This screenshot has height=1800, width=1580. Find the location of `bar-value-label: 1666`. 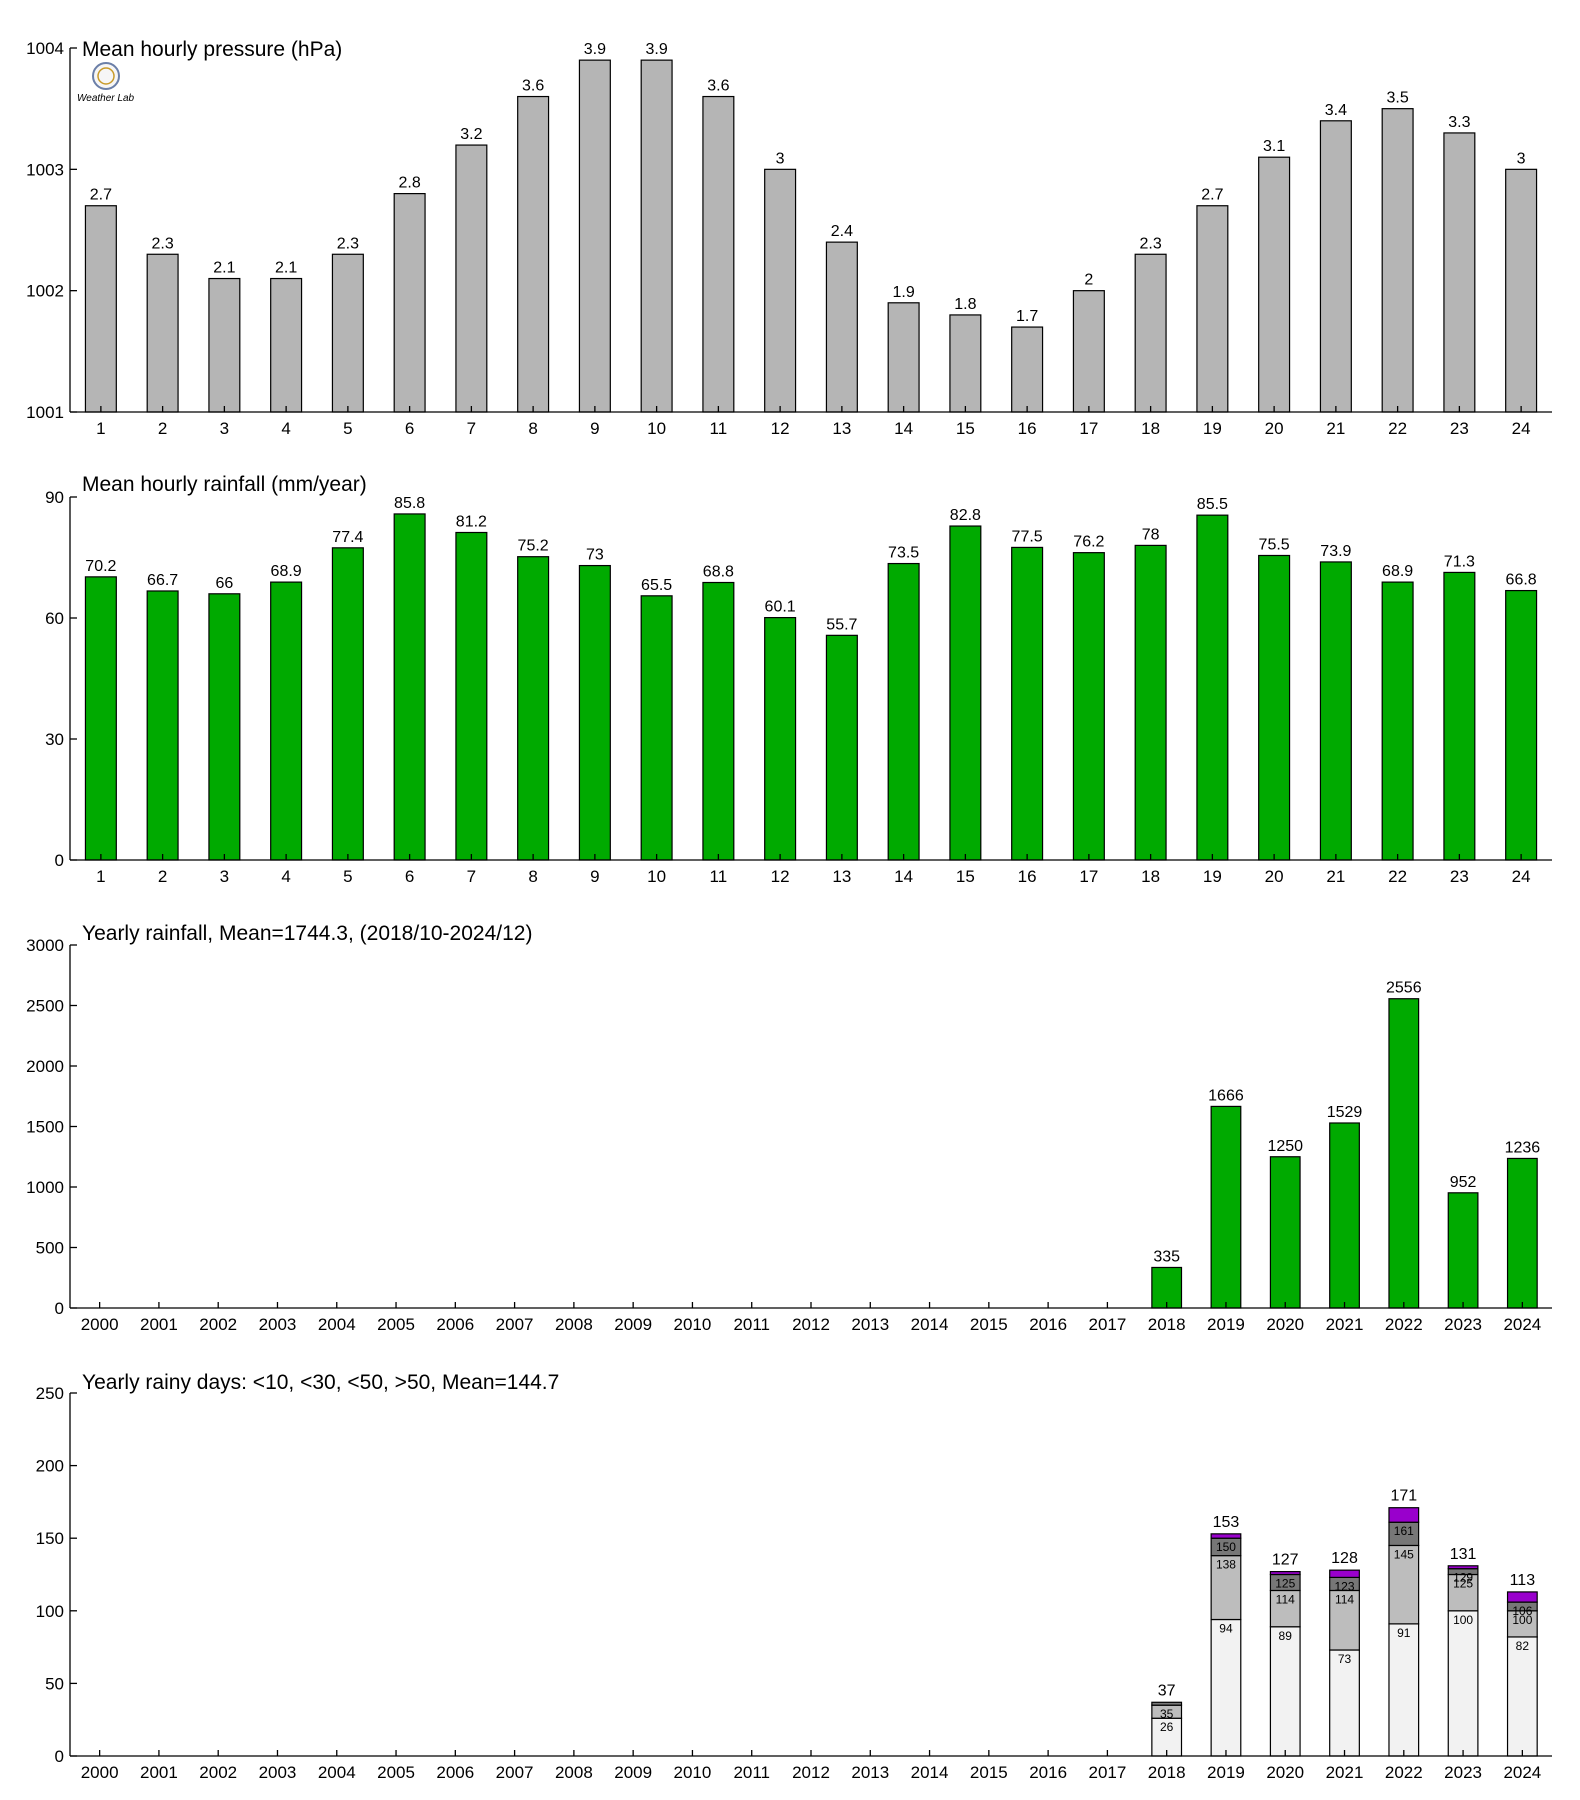

bar-value-label: 1666 is located at coordinates (1226, 1095).